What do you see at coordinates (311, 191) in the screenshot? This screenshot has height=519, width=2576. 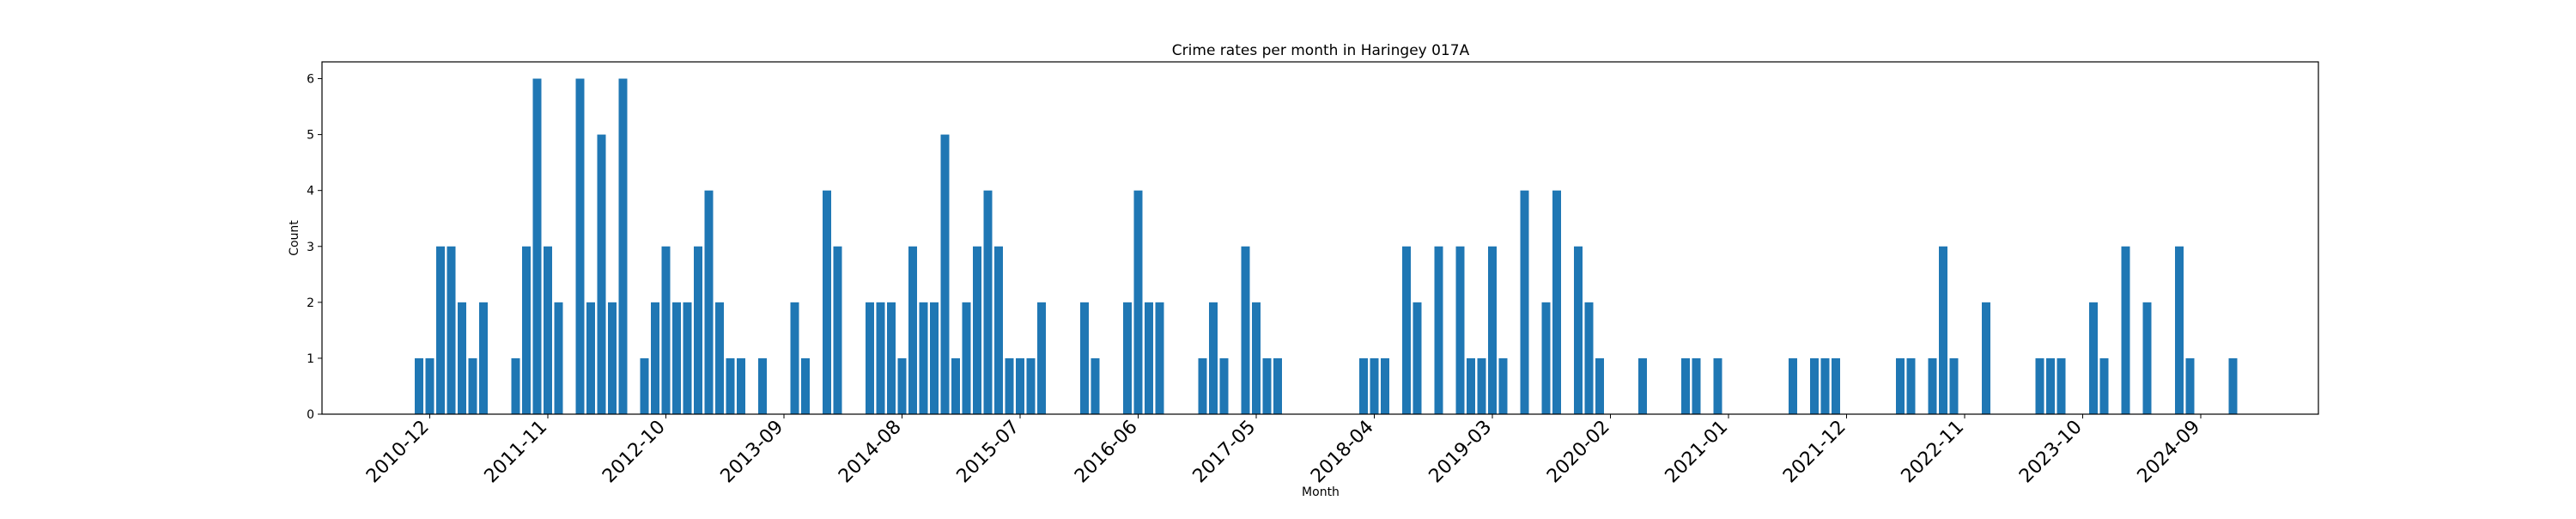 I see `y-tick-label: 4` at bounding box center [311, 191].